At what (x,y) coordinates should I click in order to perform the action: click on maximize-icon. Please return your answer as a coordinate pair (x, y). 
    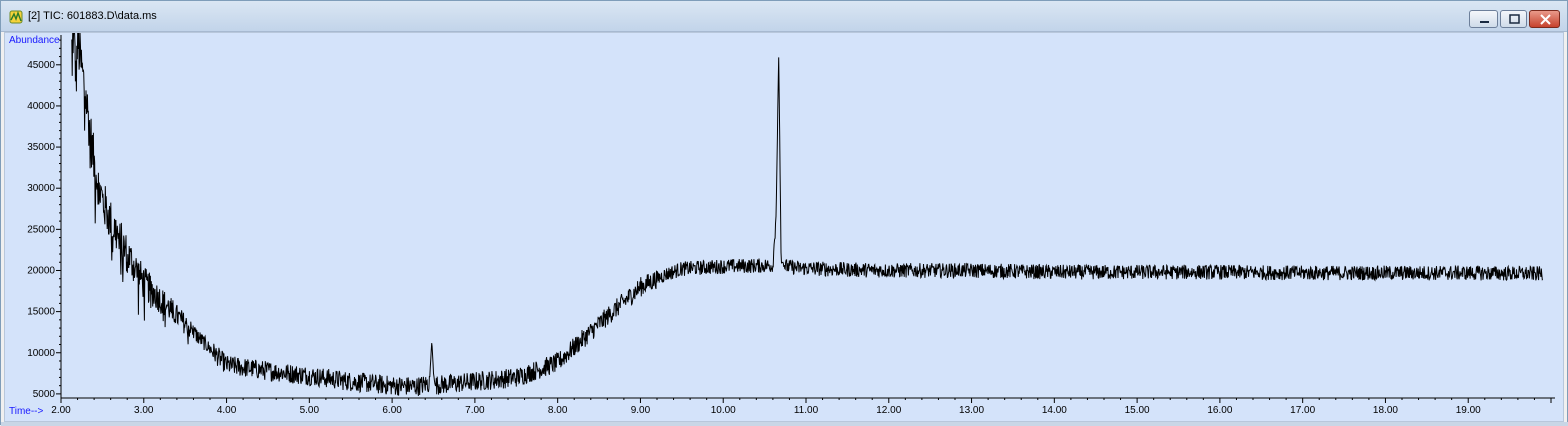
    Looking at the image, I should click on (1514, 19).